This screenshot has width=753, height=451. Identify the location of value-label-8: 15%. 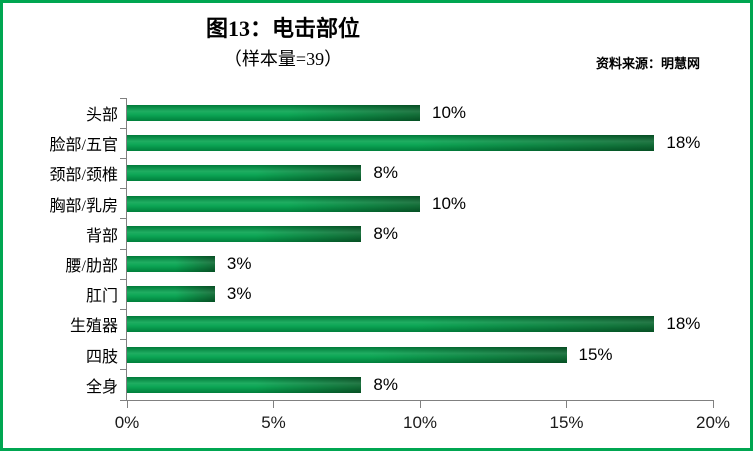
(595, 354).